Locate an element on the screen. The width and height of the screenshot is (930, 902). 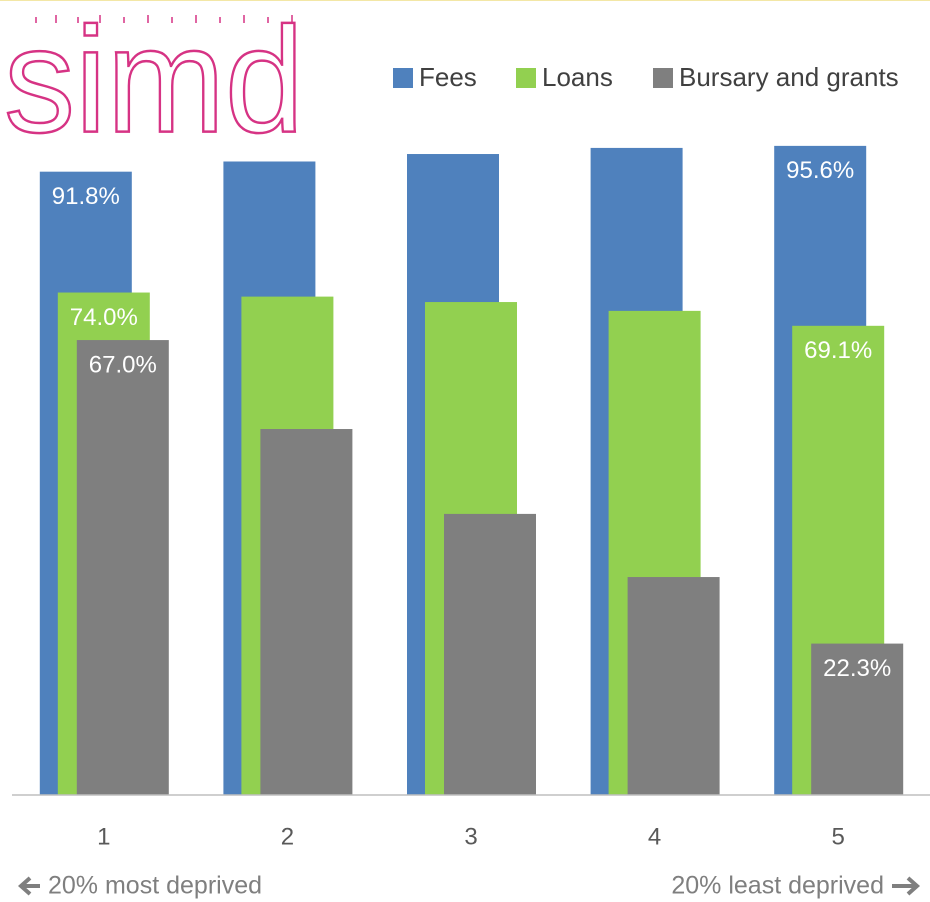
data-label: 67.0% is located at coordinates (123, 364).